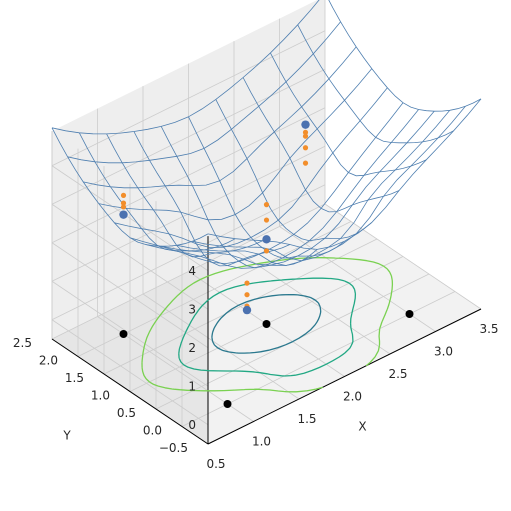 This screenshot has width=511, height=511. Describe the element at coordinates (192, 271) in the screenshot. I see `z-tick-label: 4` at that location.